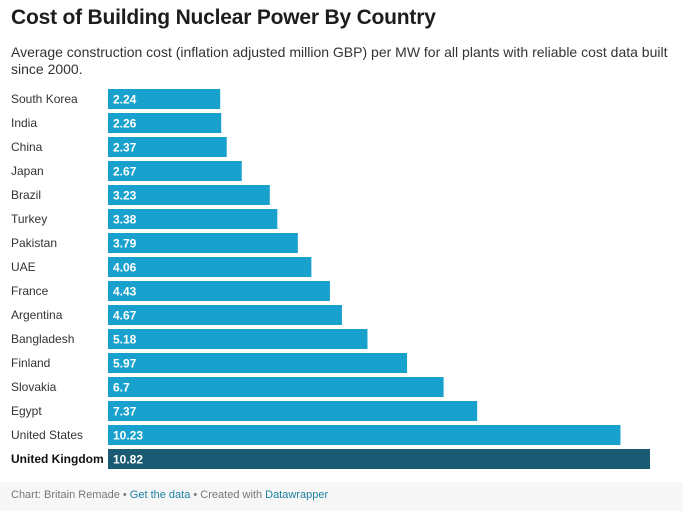  What do you see at coordinates (24, 123) in the screenshot?
I see `category-label-india: India` at bounding box center [24, 123].